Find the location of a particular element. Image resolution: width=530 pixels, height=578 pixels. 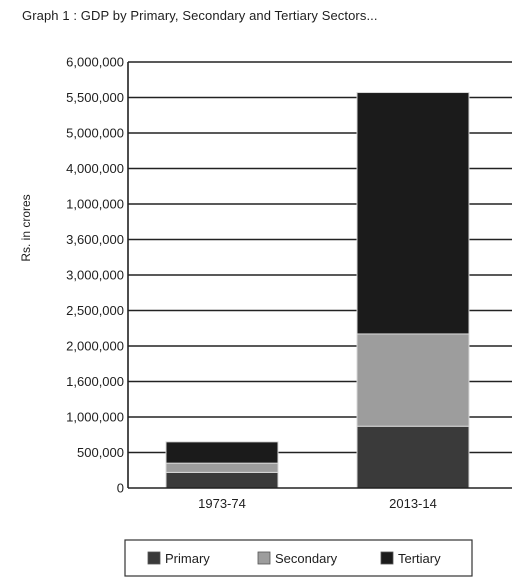

y-tick-label: 2,000,000 is located at coordinates (95, 346).